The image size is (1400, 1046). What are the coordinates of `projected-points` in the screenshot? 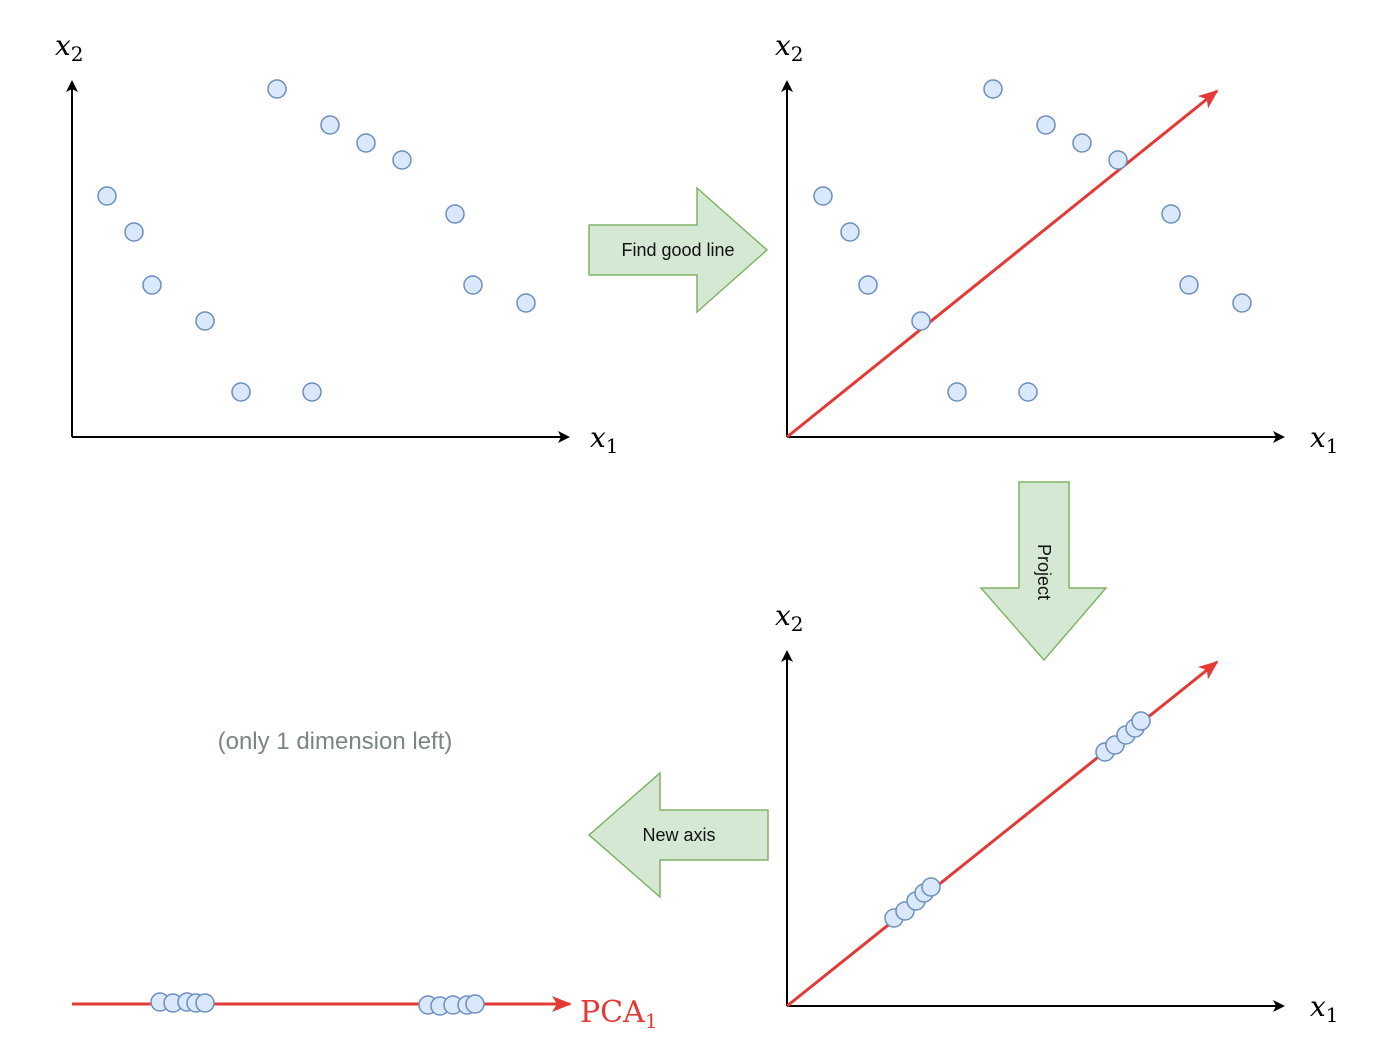 It's located at (1017, 819).